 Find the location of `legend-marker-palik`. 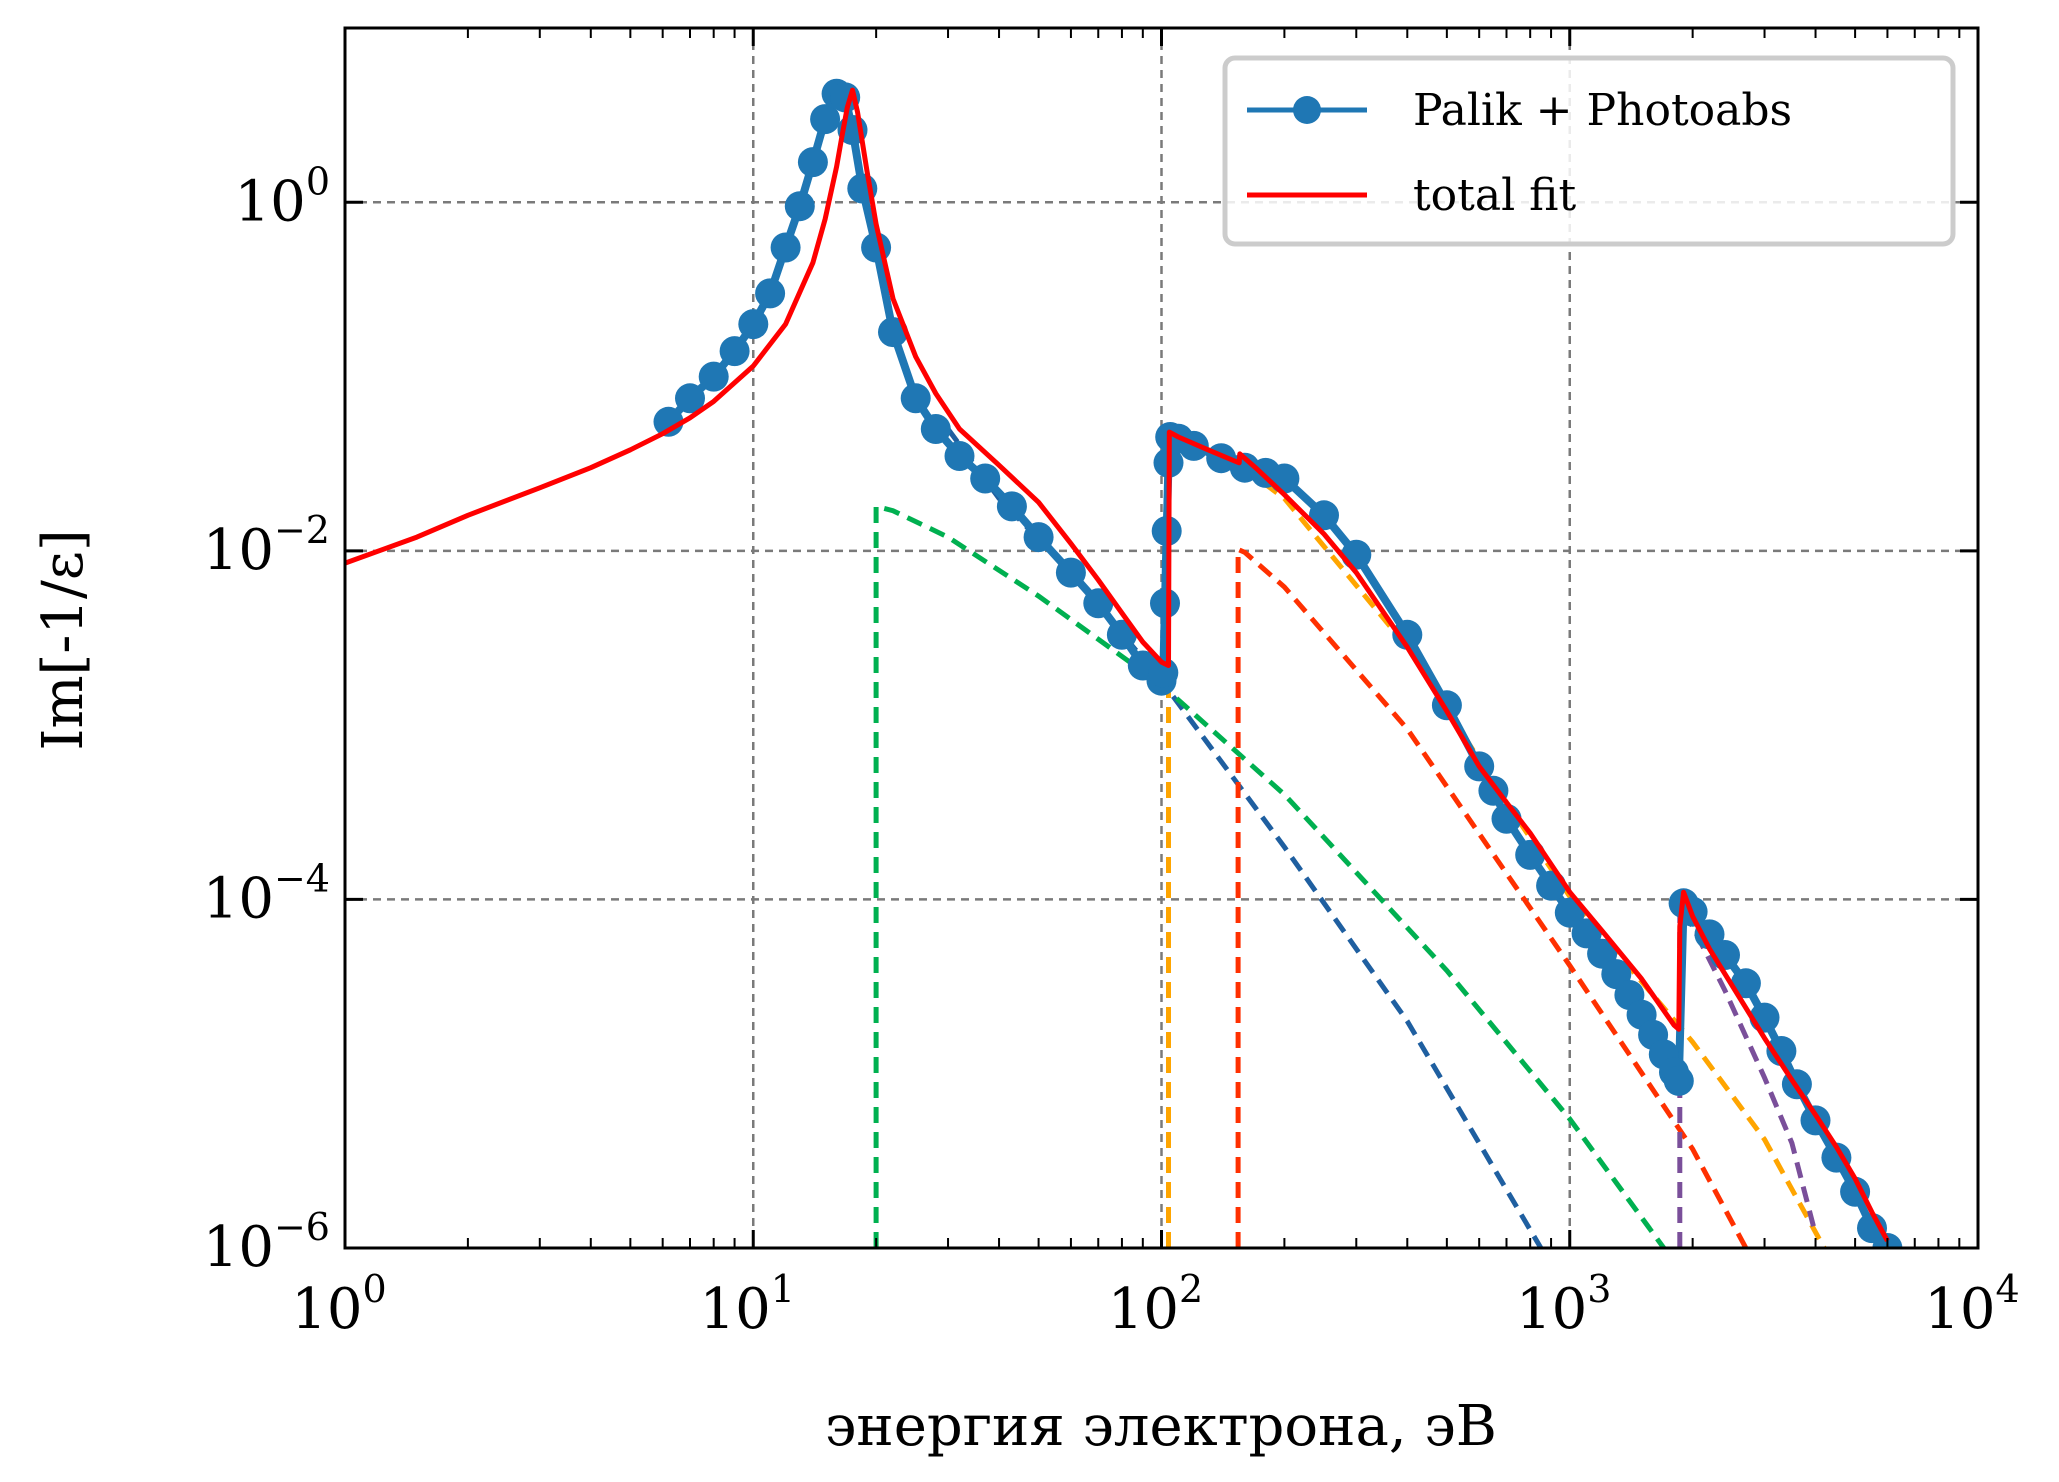

legend-marker-palik is located at coordinates (1307, 110).